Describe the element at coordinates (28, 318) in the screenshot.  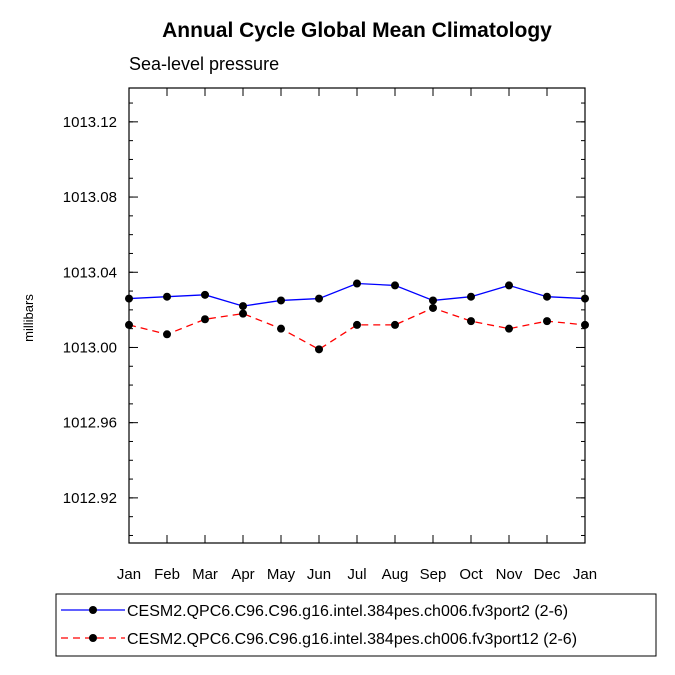
I see `y-axis-label: millibars` at that location.